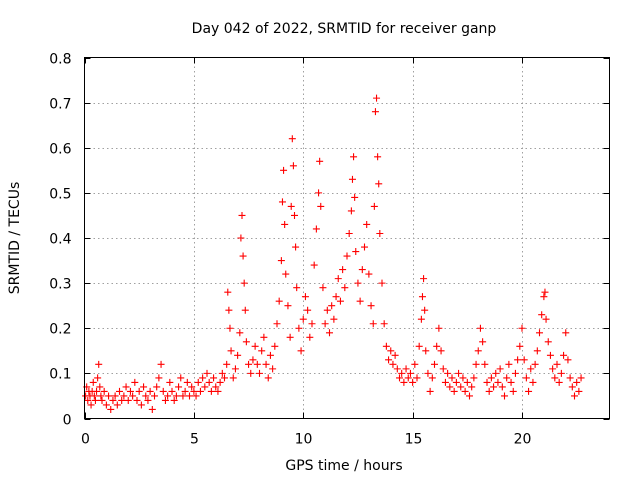  Describe the element at coordinates (60, 60) in the screenshot. I see `y-tick-label: 0.8` at that location.